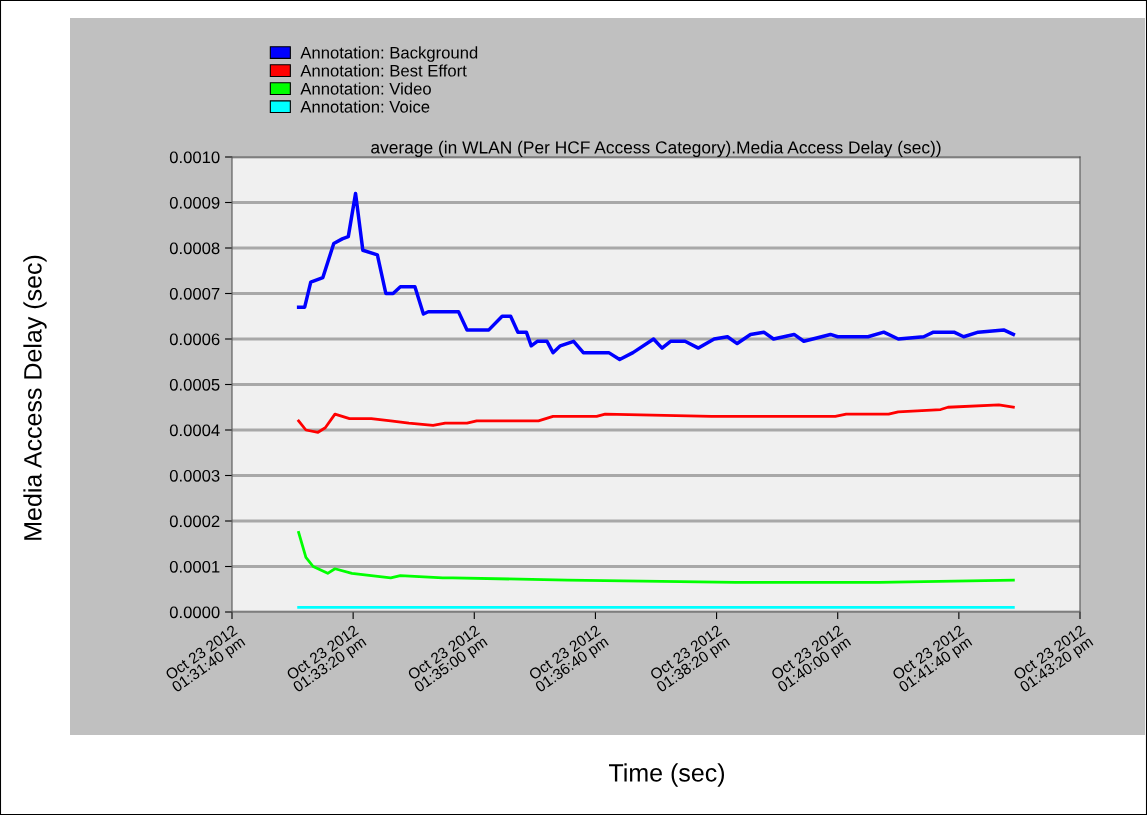 This screenshot has width=1147, height=815. Describe the element at coordinates (194, 430) in the screenshot. I see `y-tick-label: 0.0004` at that location.